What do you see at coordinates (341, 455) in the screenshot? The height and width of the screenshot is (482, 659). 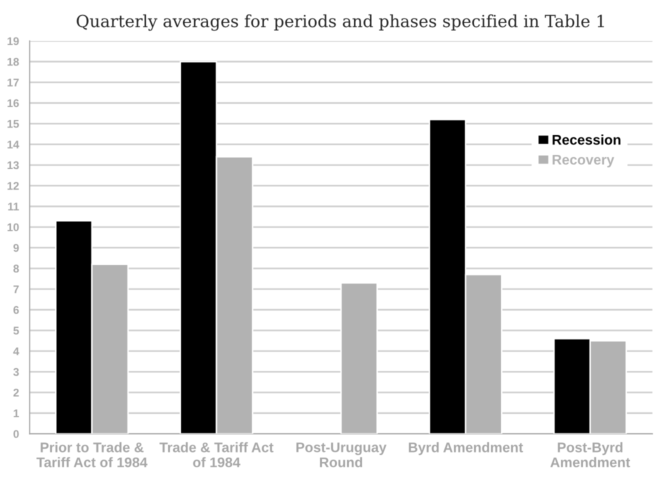 I see `x-tick-label: Post-Uruguay Round` at bounding box center [341, 455].